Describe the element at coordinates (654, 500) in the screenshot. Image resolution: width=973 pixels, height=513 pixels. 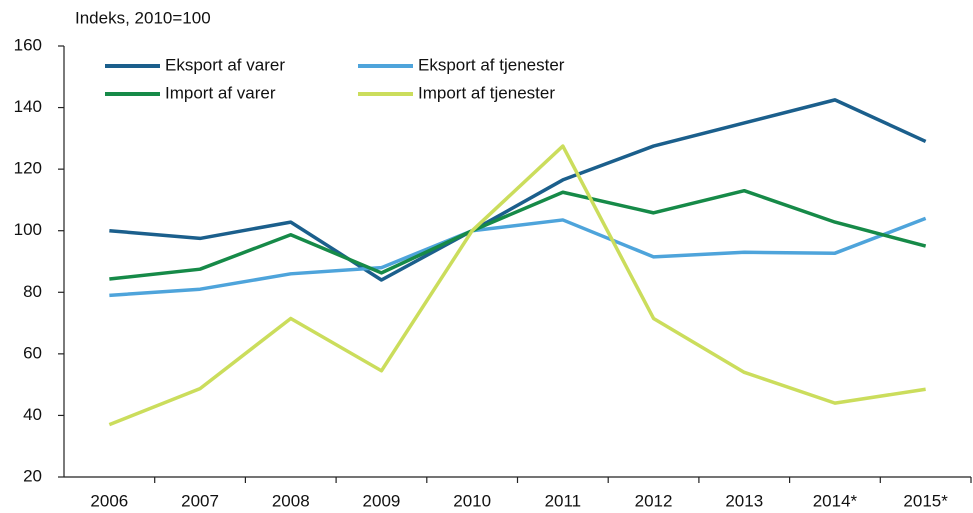
I see `x-tick-label: 2012` at that location.